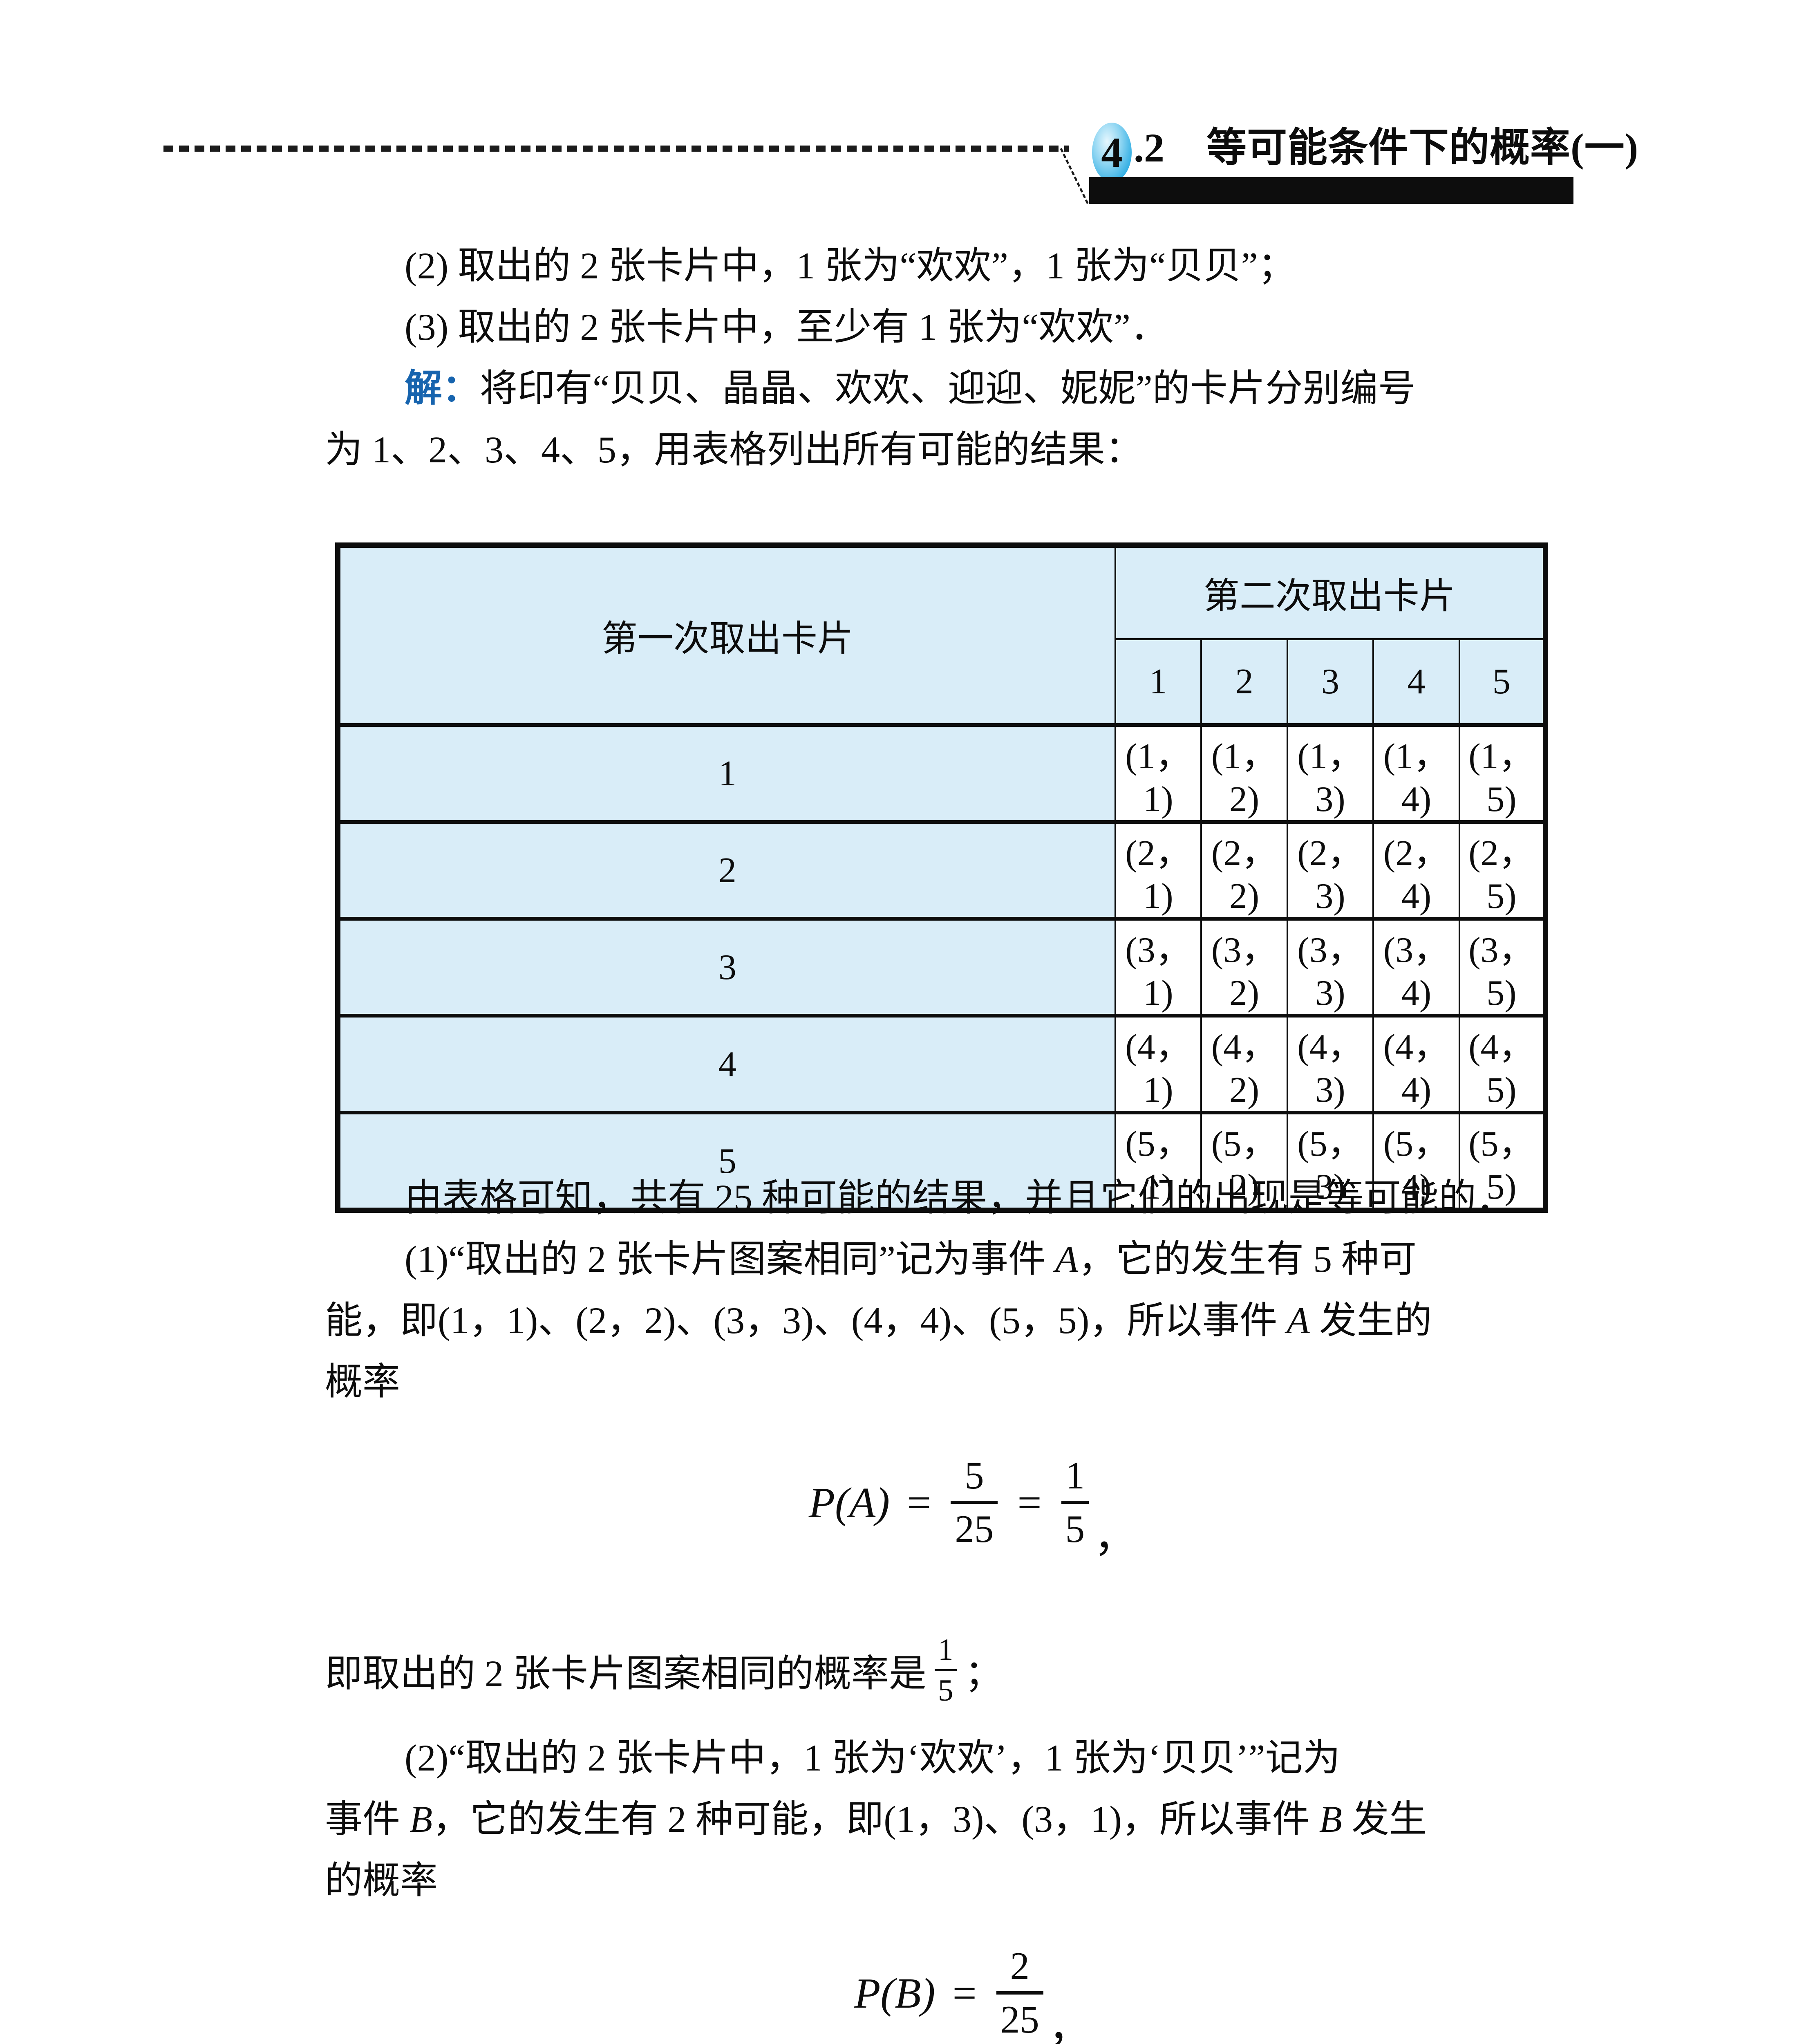  Describe the element at coordinates (1502, 1064) in the screenshot. I see `outcome-cell: (4，5)` at that location.